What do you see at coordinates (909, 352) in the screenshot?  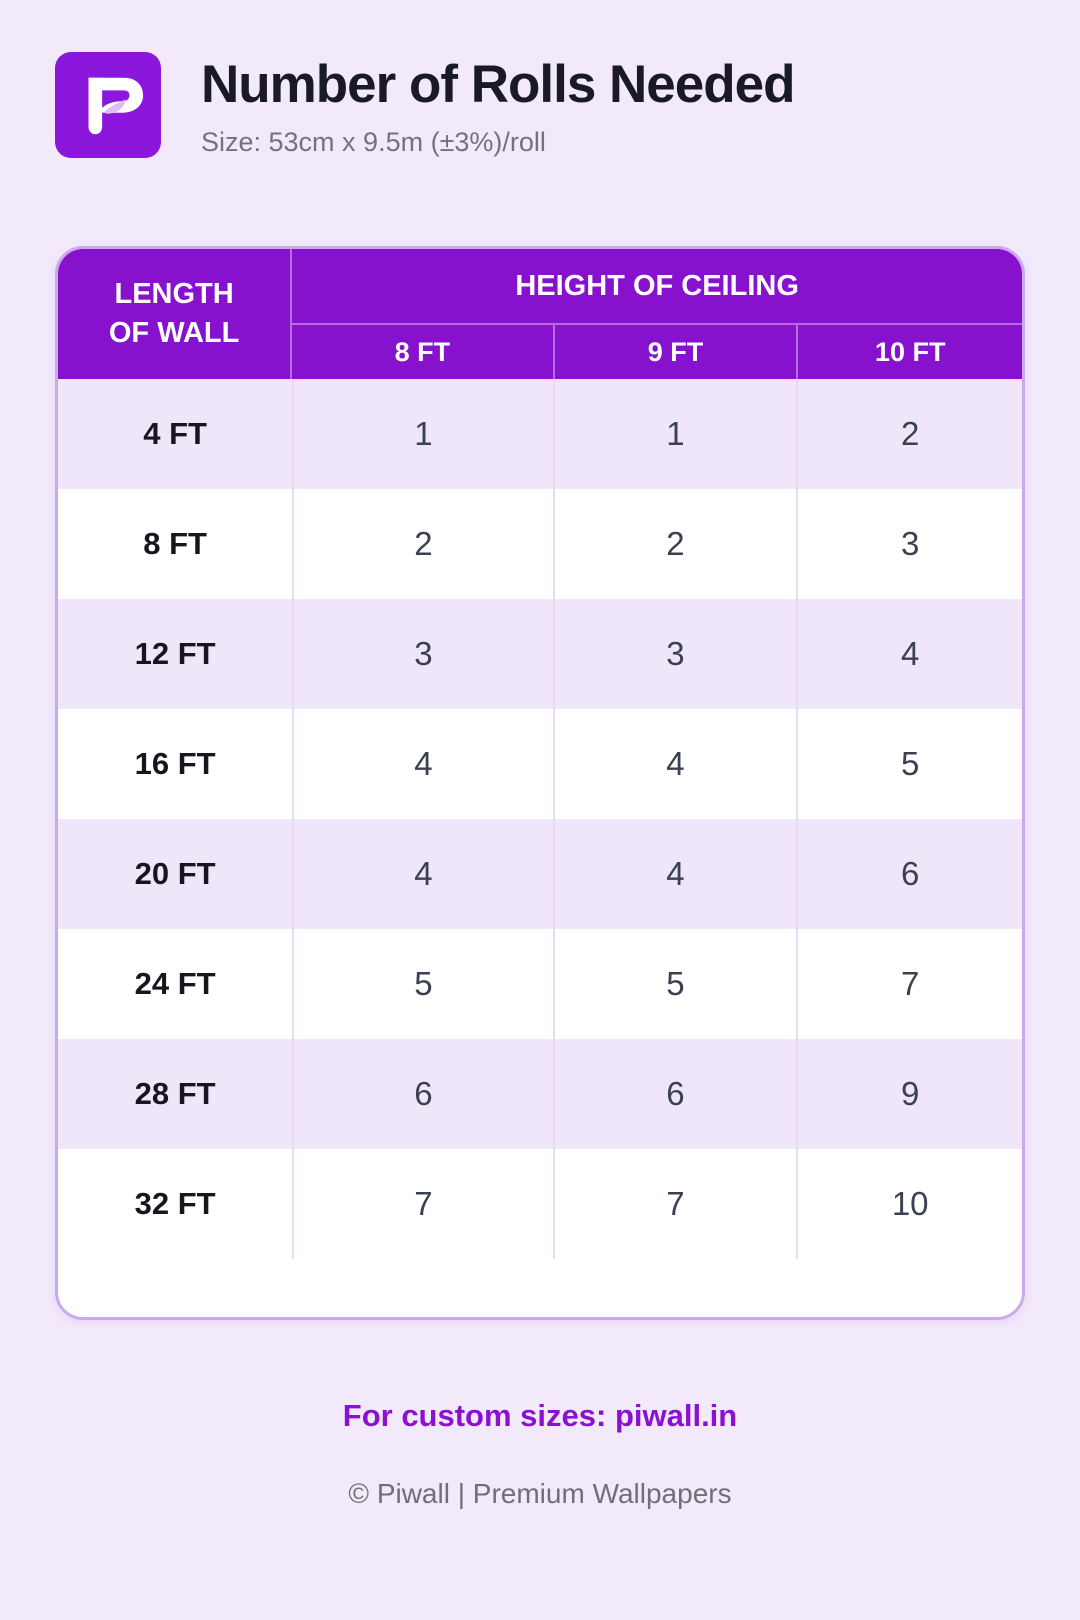 I see `column-header-10ft: 10 FT` at bounding box center [909, 352].